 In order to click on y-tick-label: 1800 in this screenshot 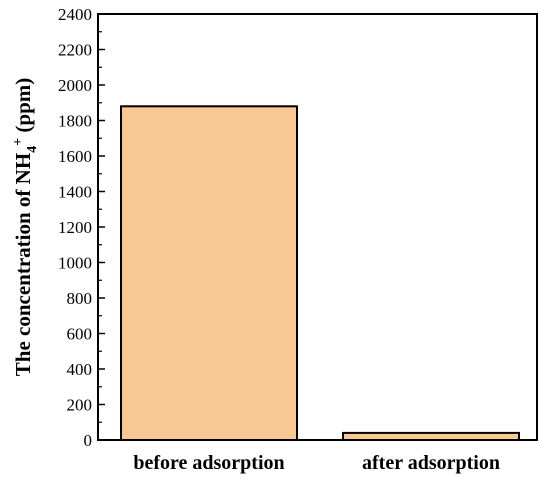, I will do `click(75, 121)`.